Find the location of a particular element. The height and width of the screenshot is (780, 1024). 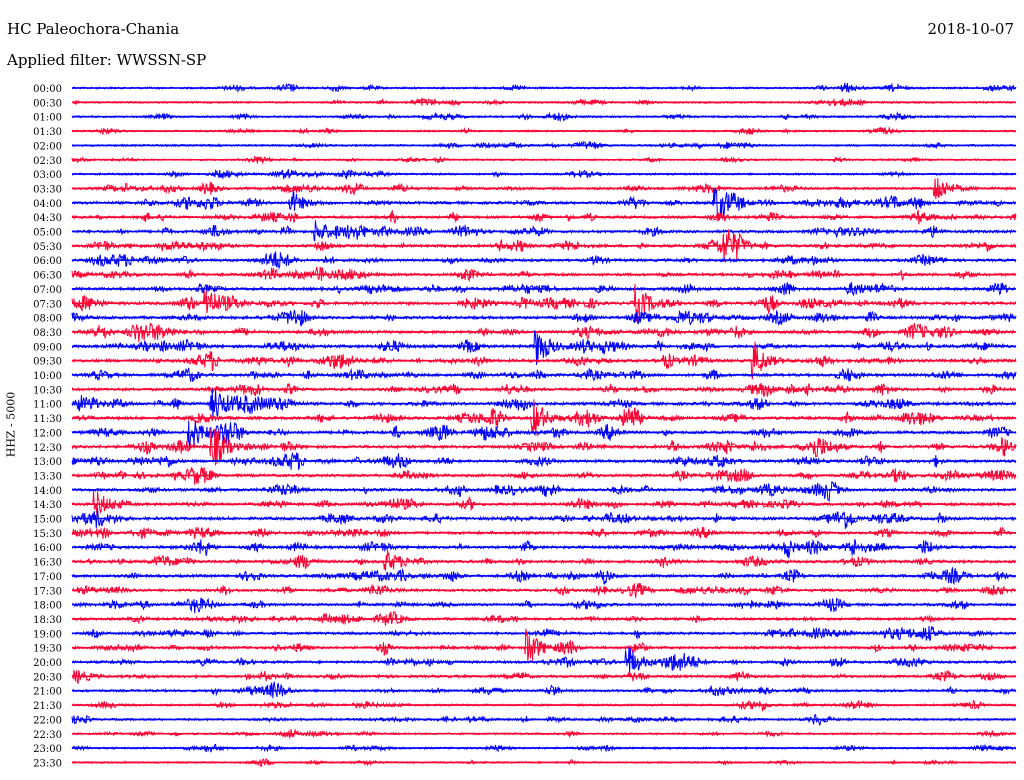

time-label-2330: 23:30 is located at coordinates (47, 763).